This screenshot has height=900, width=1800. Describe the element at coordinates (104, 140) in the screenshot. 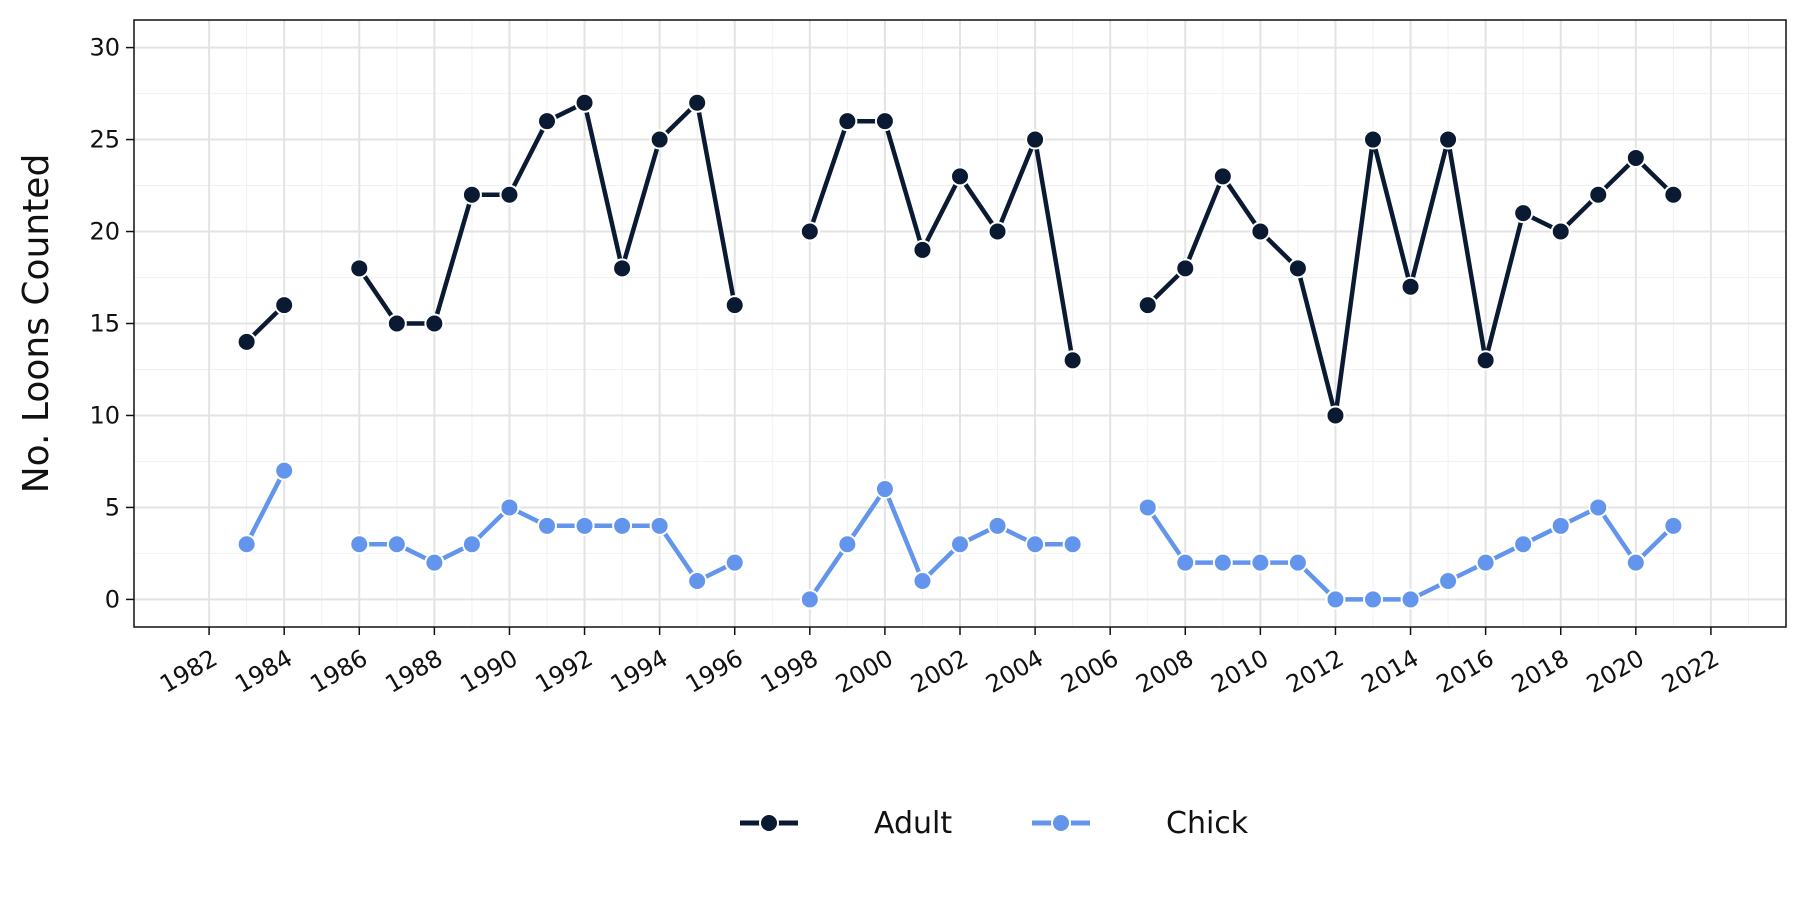

I see `y-tick-label: 25` at that location.